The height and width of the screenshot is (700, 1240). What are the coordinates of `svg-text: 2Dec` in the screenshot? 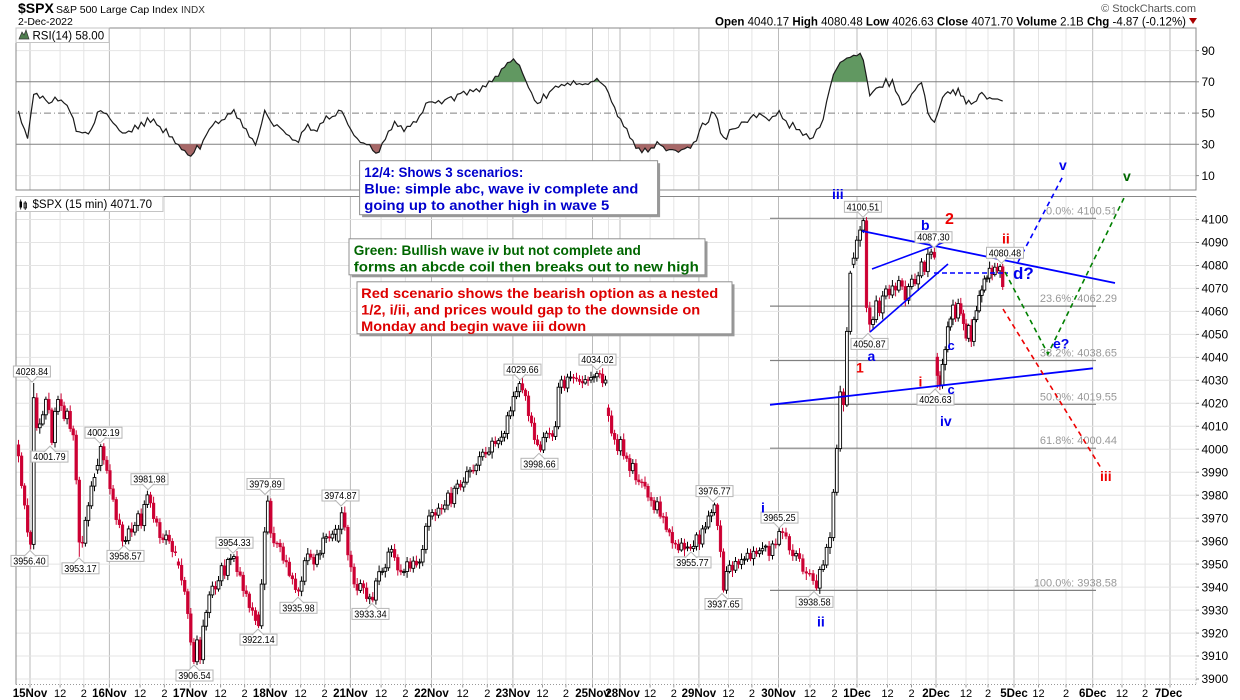 It's located at (936, 694).